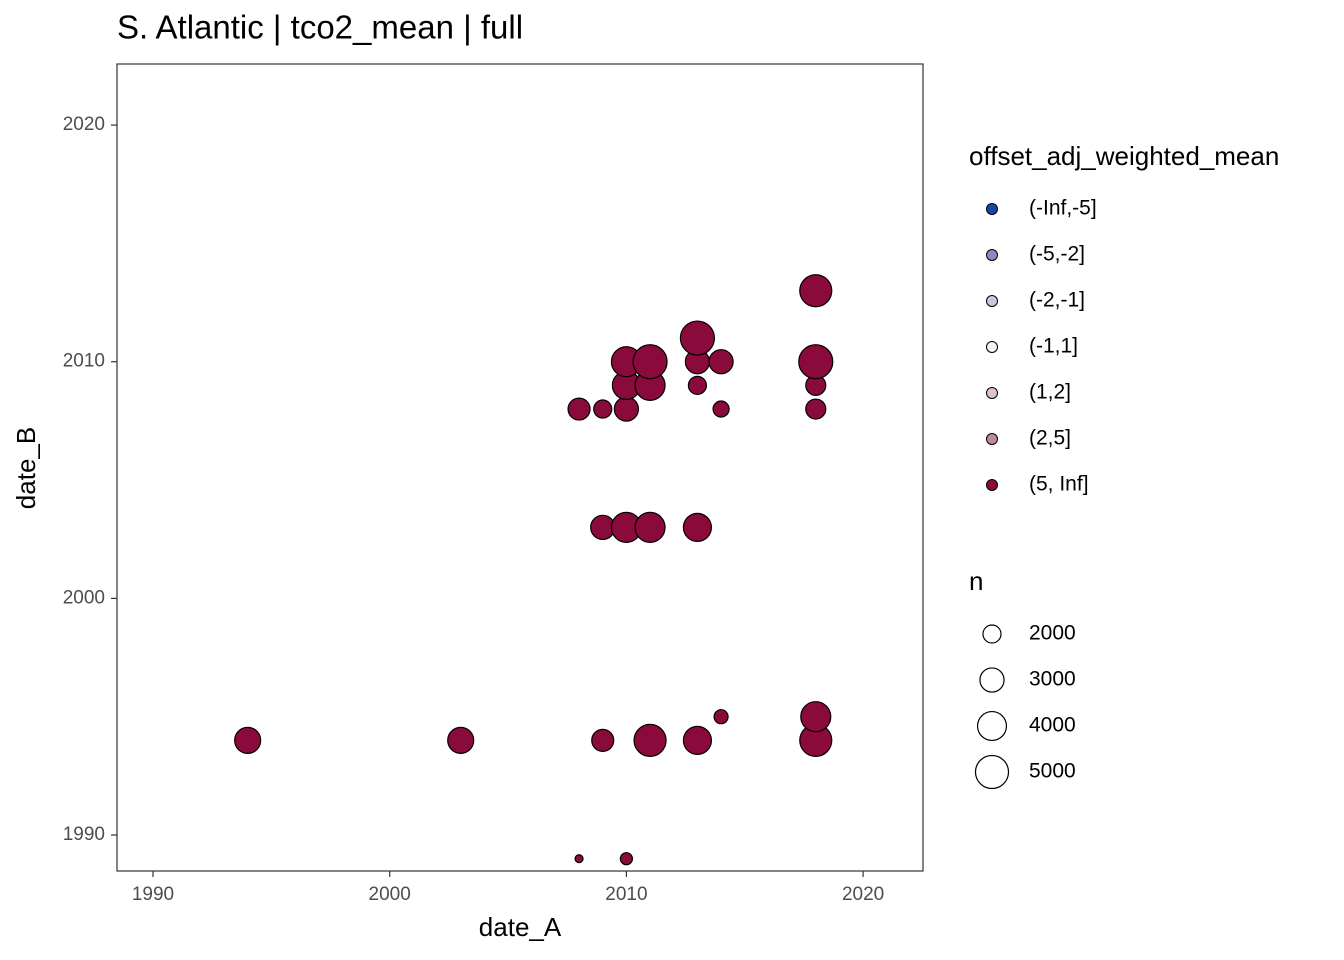 The width and height of the screenshot is (1344, 960). What do you see at coordinates (1052, 633) in the screenshot?
I see `size-legend-label: 2000` at bounding box center [1052, 633].